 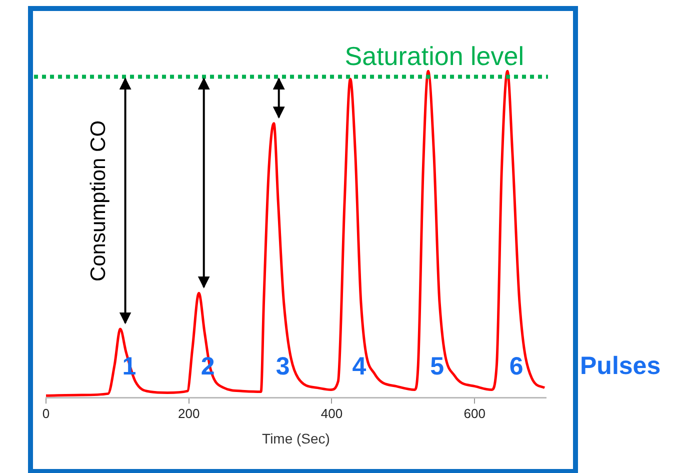 What do you see at coordinates (189, 413) in the screenshot?
I see `x-tick-label: 200` at bounding box center [189, 413].